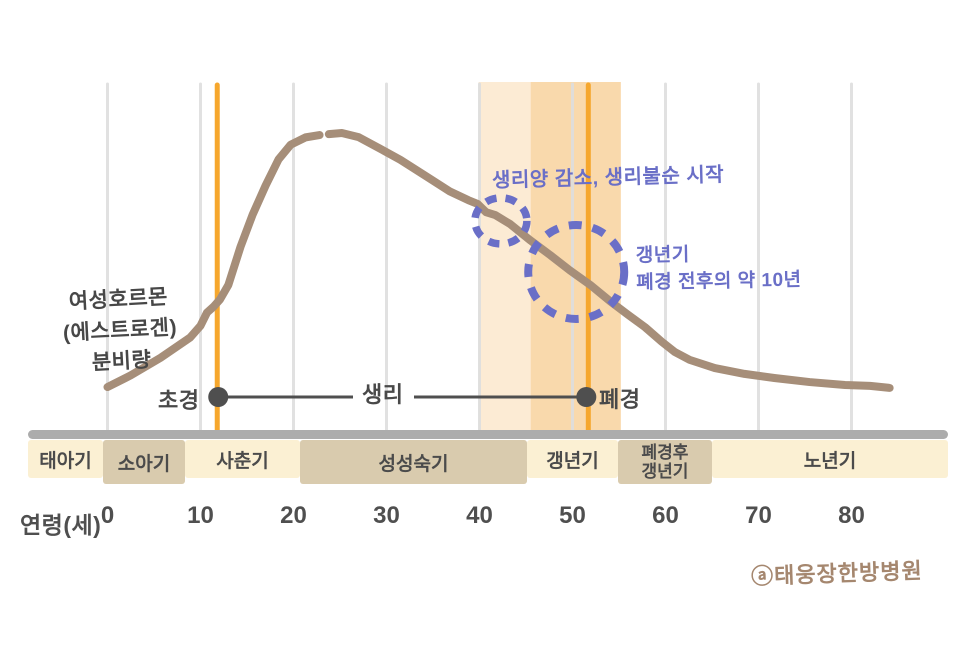  What do you see at coordinates (620, 399) in the screenshot?
I see `menopause-label: 폐경` at bounding box center [620, 399].